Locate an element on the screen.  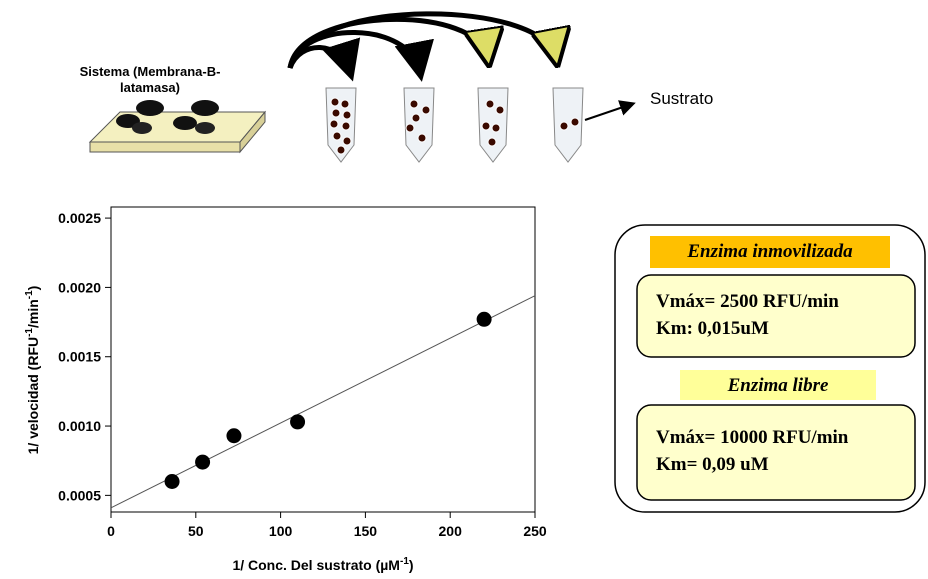
y-tick-label: 0.0025 is located at coordinates (79, 218).